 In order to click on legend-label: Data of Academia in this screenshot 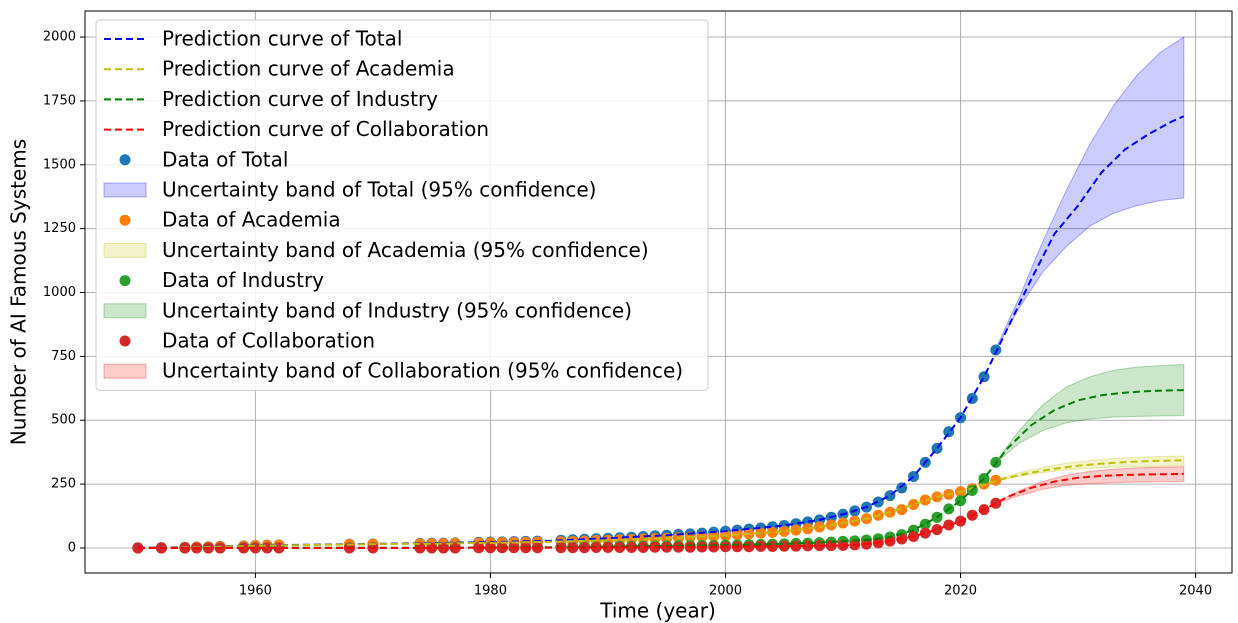, I will do `click(251, 220)`.